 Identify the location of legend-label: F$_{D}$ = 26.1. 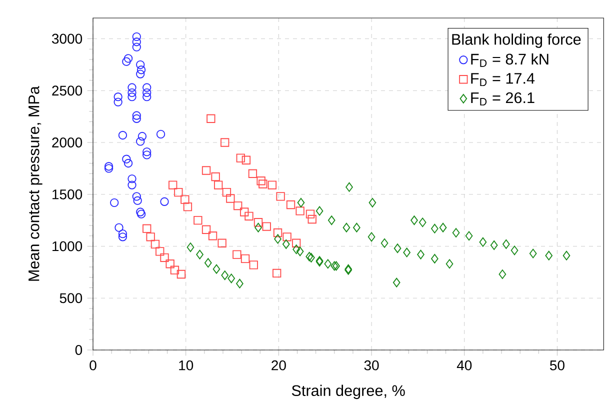
(502, 99).